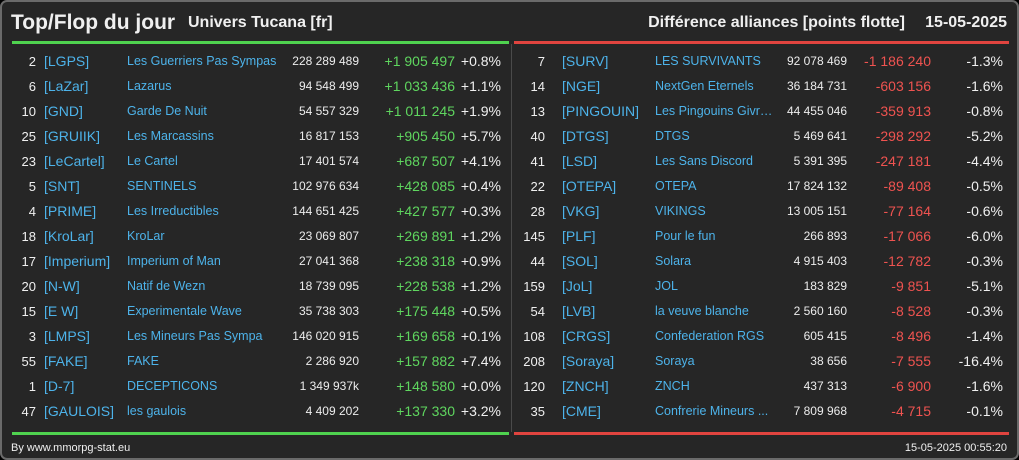 The image size is (1019, 460). Describe the element at coordinates (911, 311) in the screenshot. I see `points-difference: -8 528` at that location.